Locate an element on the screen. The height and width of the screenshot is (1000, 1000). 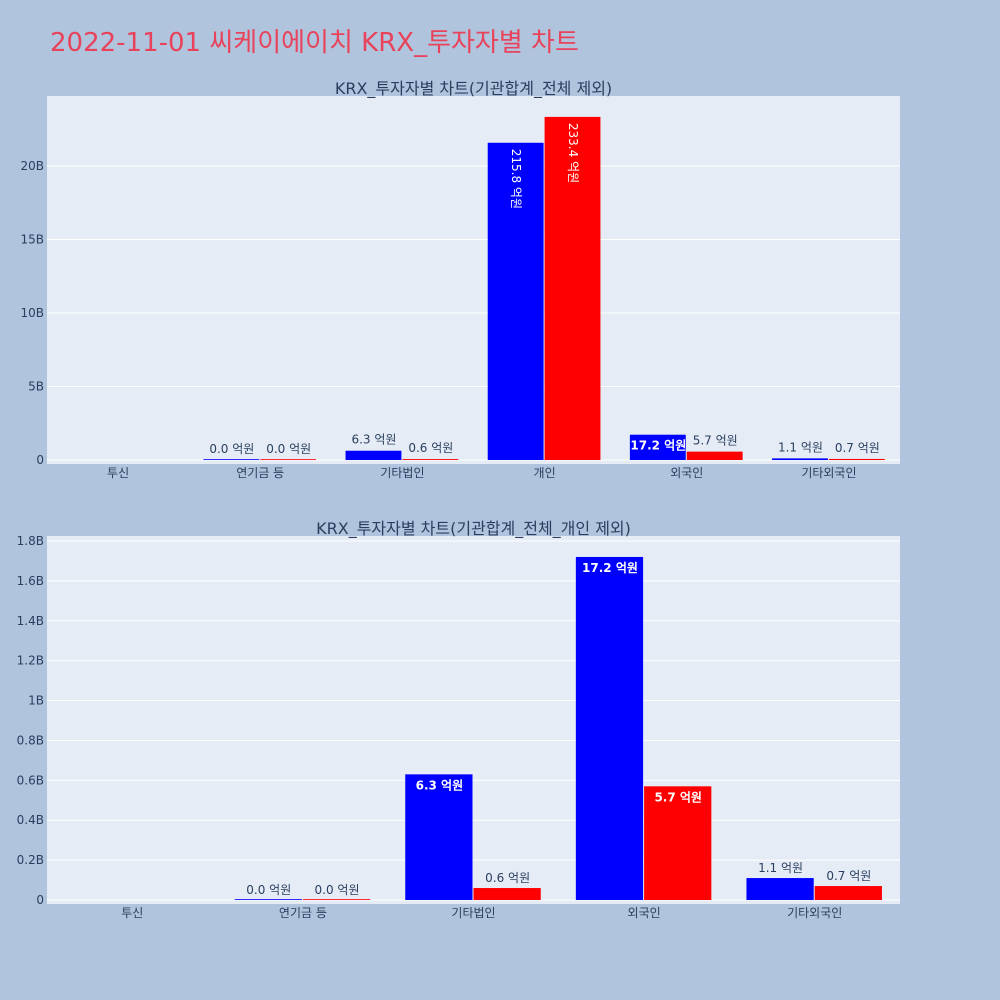
chart-title: KRX_투자자별 차트(기관합계_전체 제외) is located at coordinates (473, 89).